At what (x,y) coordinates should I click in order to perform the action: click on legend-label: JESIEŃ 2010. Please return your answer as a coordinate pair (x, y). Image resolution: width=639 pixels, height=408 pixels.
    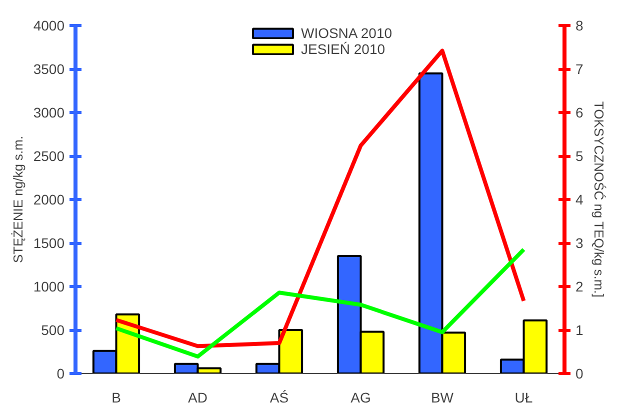
    Looking at the image, I should click on (343, 49).